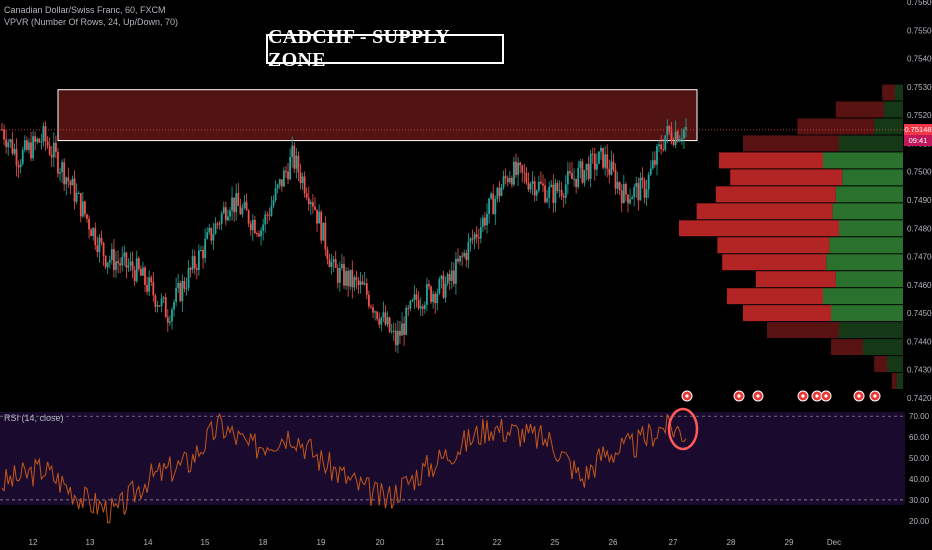 The height and width of the screenshot is (550, 932). I want to click on symbol-legend: Canadian Dollar/Swiss Franc, 60, FXCM, so click(85, 10).